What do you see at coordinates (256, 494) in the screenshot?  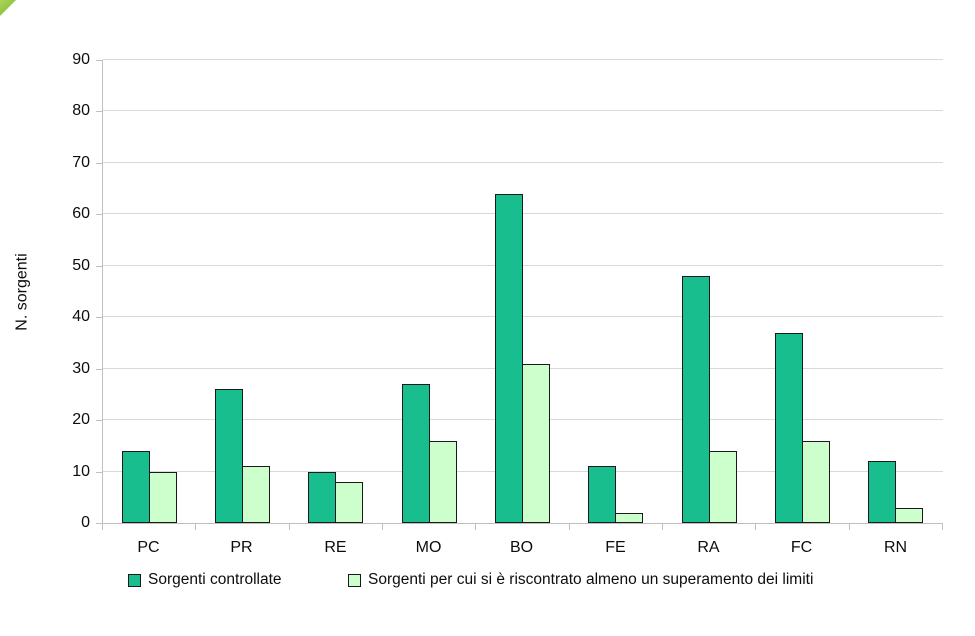 I see `bar-pr-series2` at bounding box center [256, 494].